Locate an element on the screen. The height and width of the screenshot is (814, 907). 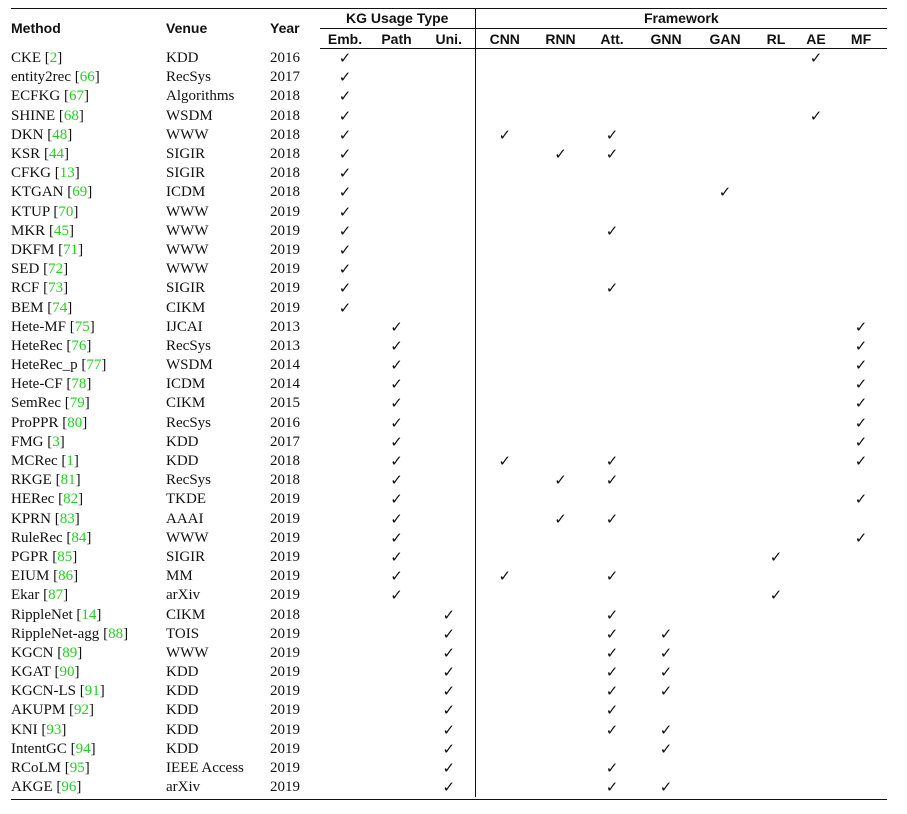
citation-link: 95 is located at coordinates (77, 768).